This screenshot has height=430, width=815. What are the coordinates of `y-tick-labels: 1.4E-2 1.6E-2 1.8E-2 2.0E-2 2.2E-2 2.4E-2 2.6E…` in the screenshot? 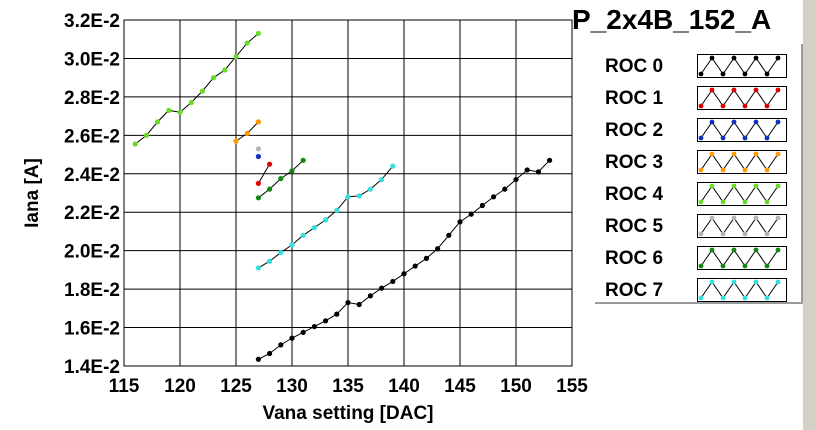 It's located at (92, 194).